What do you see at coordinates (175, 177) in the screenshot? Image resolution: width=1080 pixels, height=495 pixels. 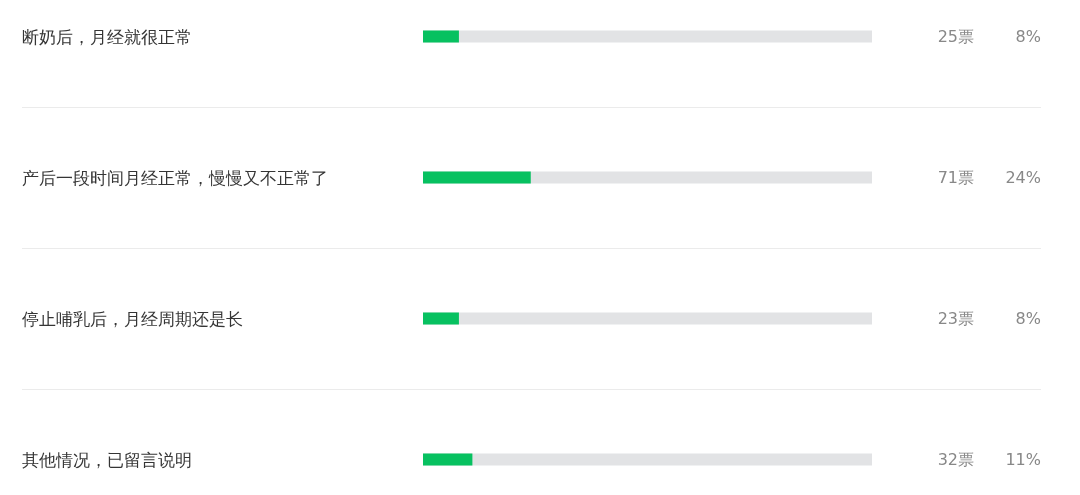 I see `y-tick-label: 产后一段时间月经正常，慢慢又不正常了` at bounding box center [175, 177].